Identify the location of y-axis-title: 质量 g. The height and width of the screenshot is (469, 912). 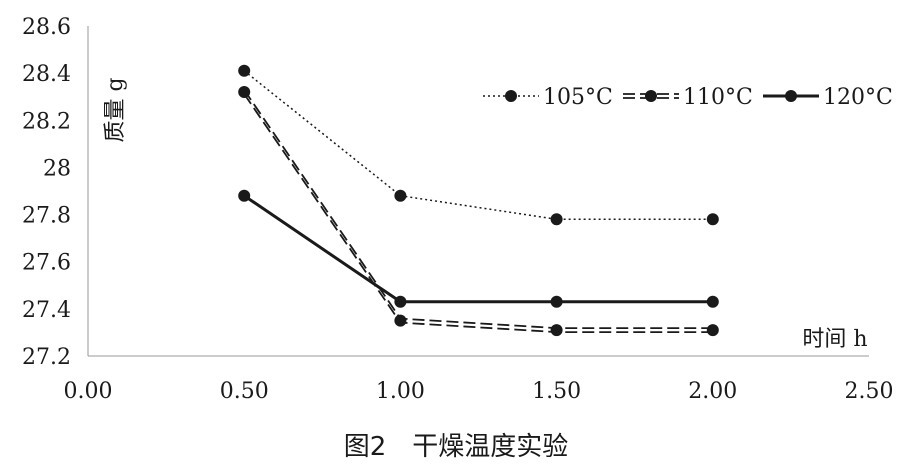
(115, 109).